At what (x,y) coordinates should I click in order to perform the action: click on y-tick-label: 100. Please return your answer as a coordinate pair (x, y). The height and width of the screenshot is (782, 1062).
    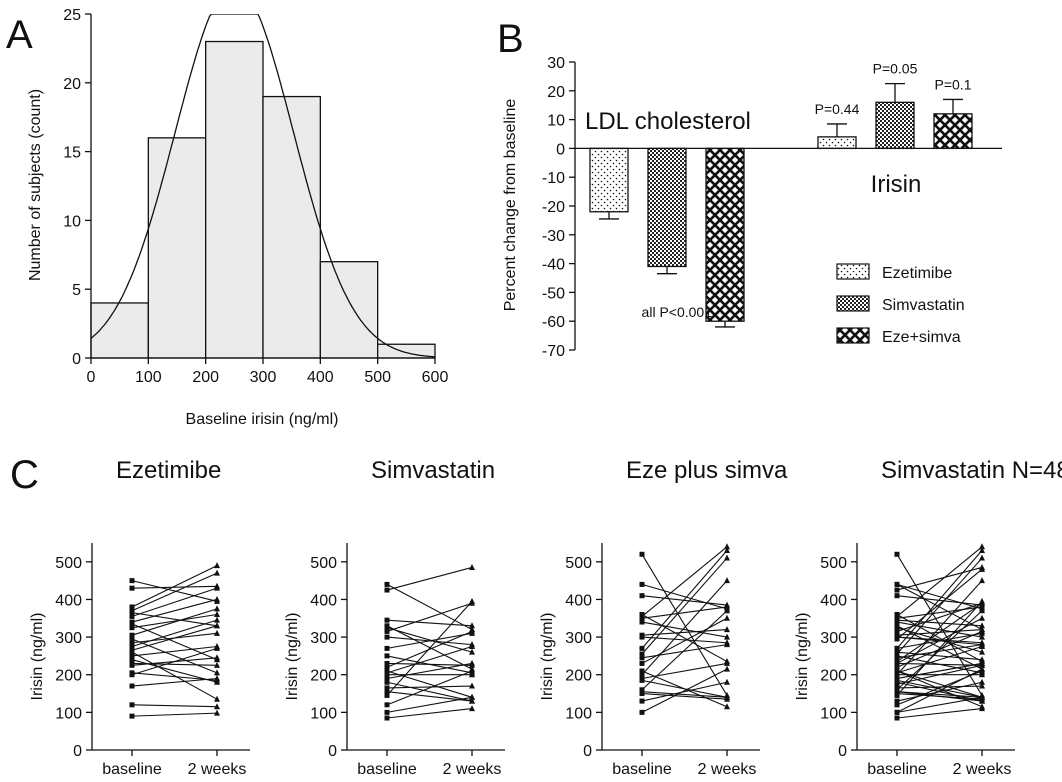
    Looking at the image, I should click on (323, 713).